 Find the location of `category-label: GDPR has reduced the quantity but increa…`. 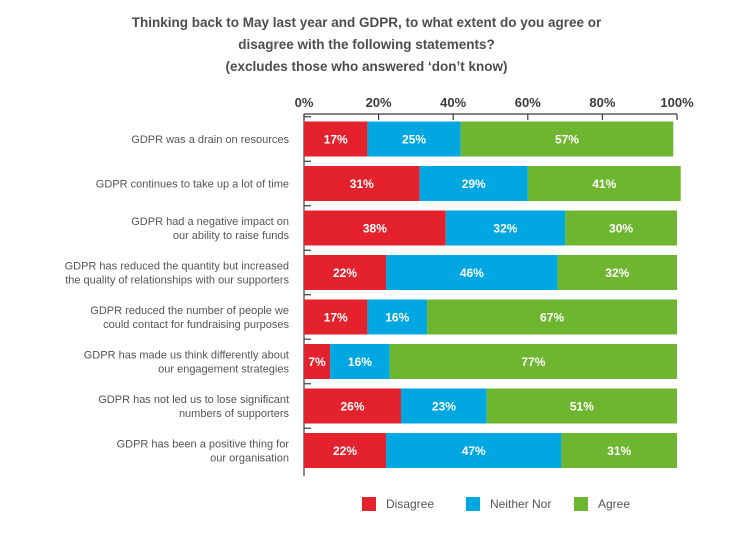

category-label: GDPR has reduced the quantity but increa… is located at coordinates (177, 267).